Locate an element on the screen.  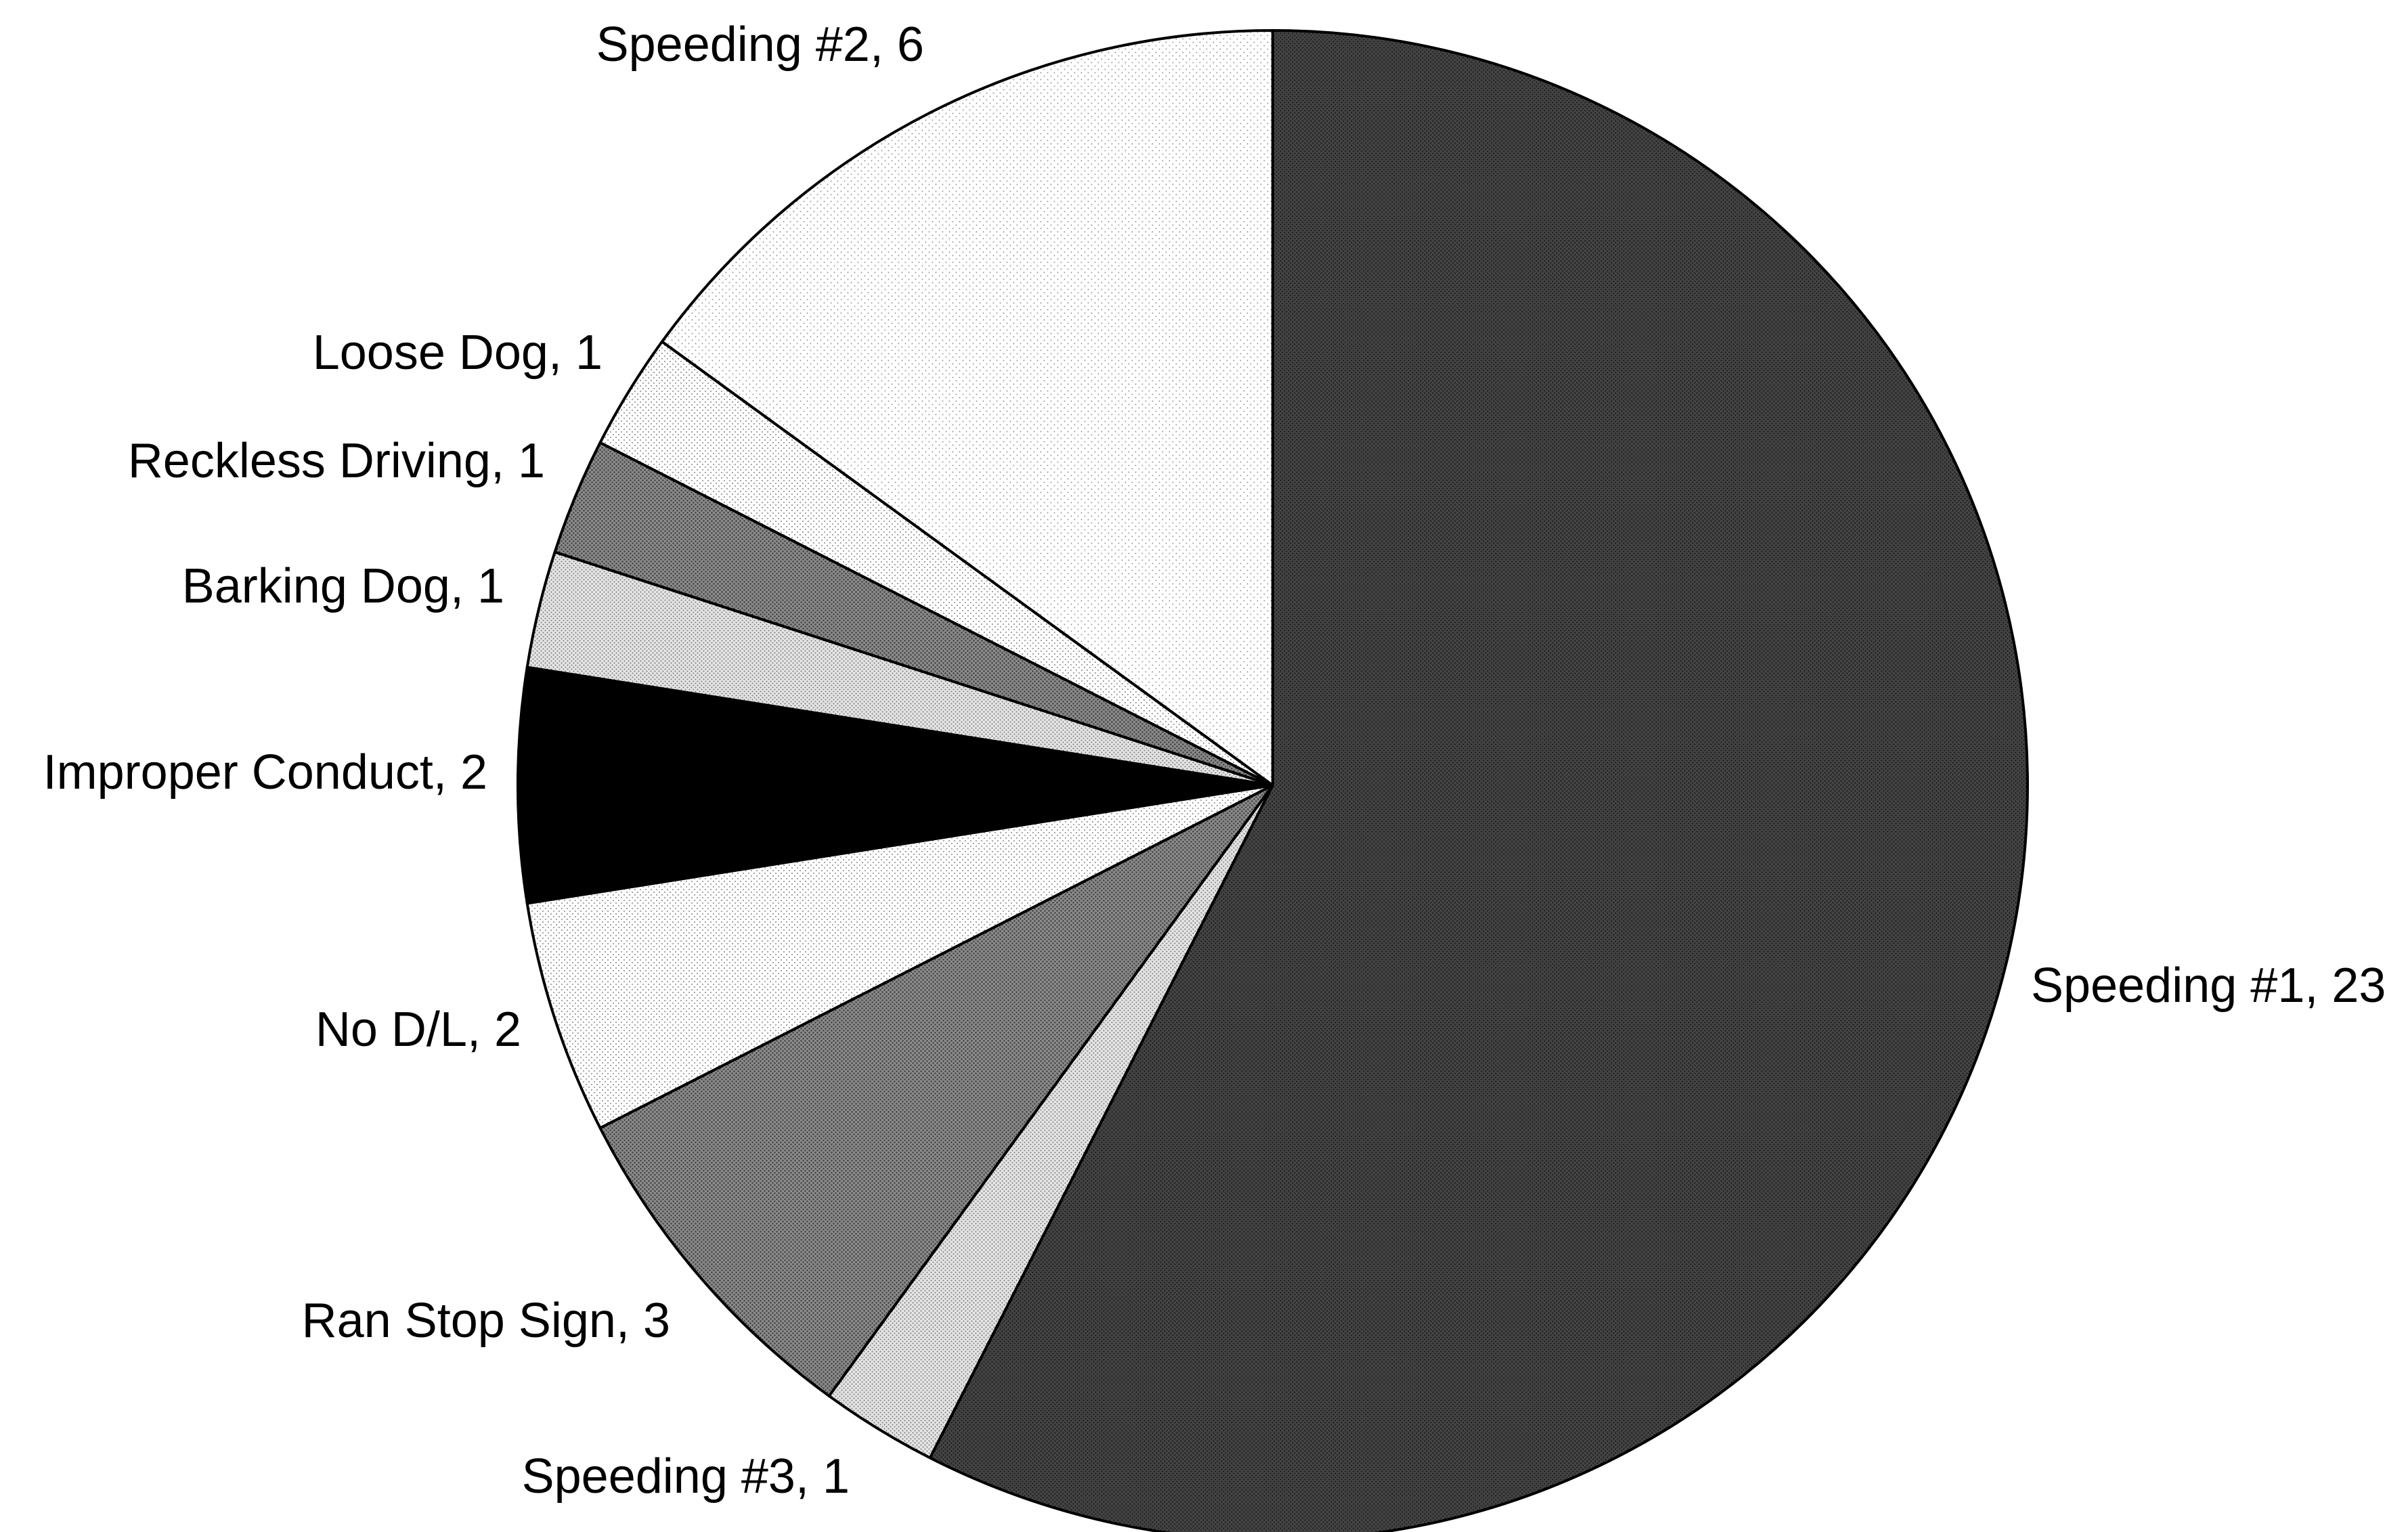
slice-label-reckless-driving: Reckless Driving, 1 is located at coordinates (337, 461).